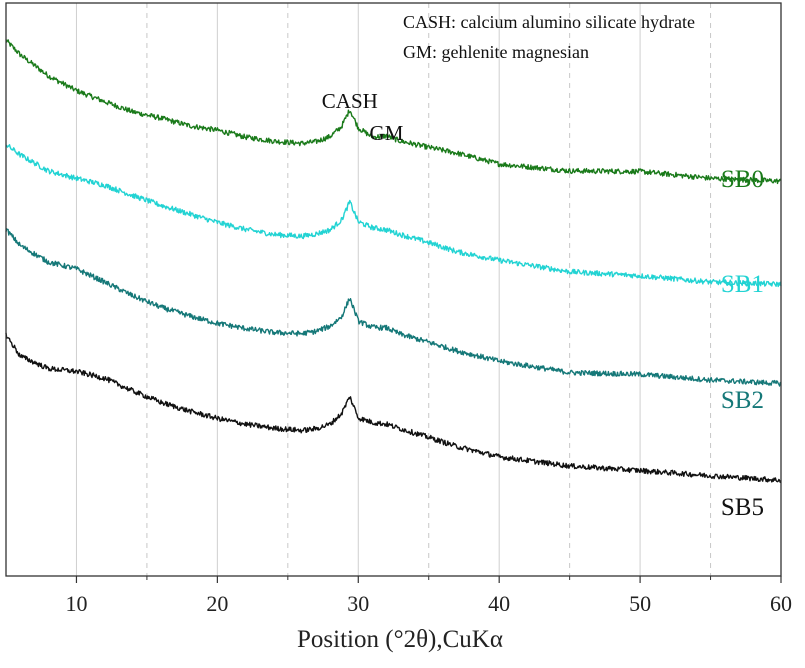  Describe the element at coordinates (358, 603) in the screenshot. I see `x-tick-label-30: 30` at that location.